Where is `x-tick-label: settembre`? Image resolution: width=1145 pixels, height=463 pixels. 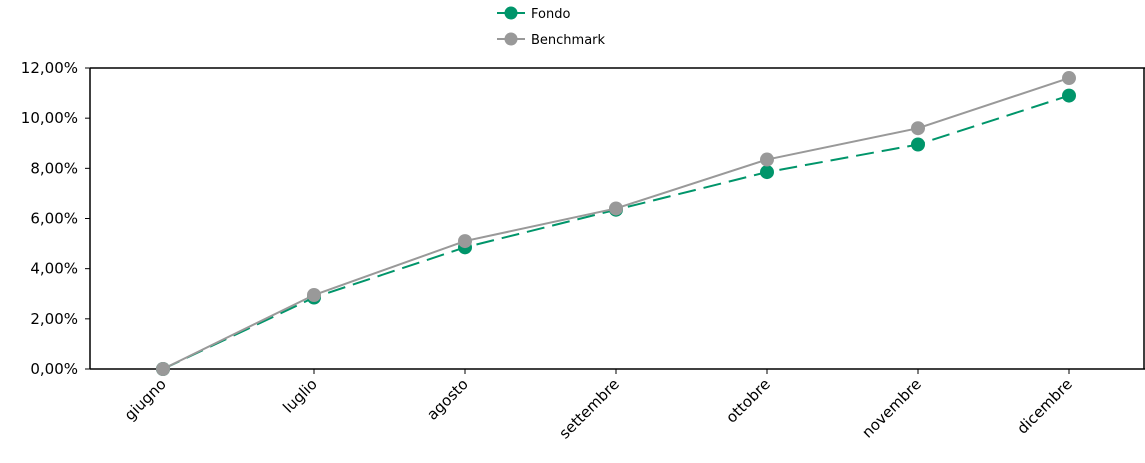
x-tick-label: settembre is located at coordinates (588, 408).